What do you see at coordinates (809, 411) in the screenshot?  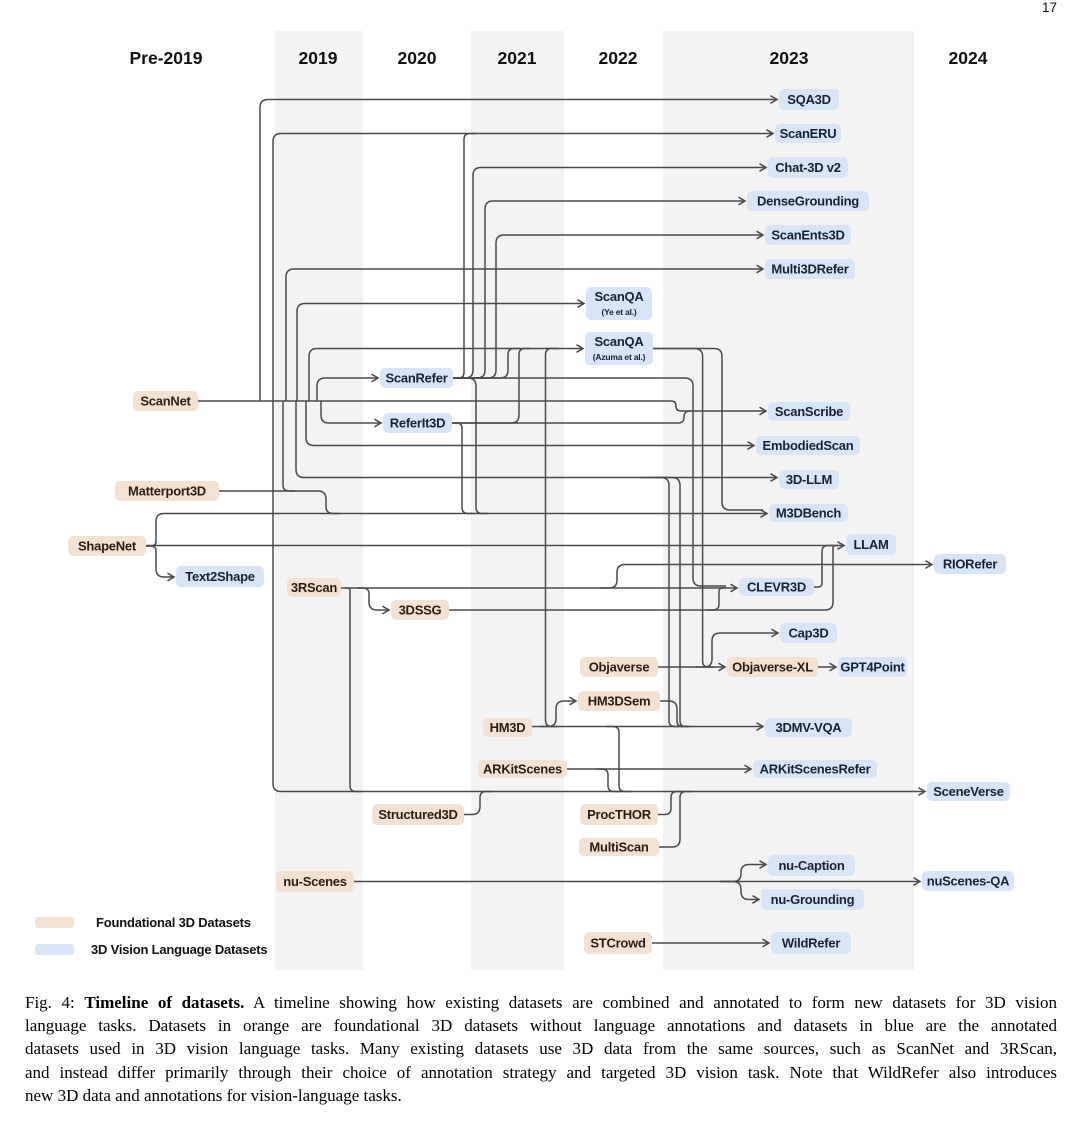 I see `svg-text: ScanScribe` at bounding box center [809, 411].